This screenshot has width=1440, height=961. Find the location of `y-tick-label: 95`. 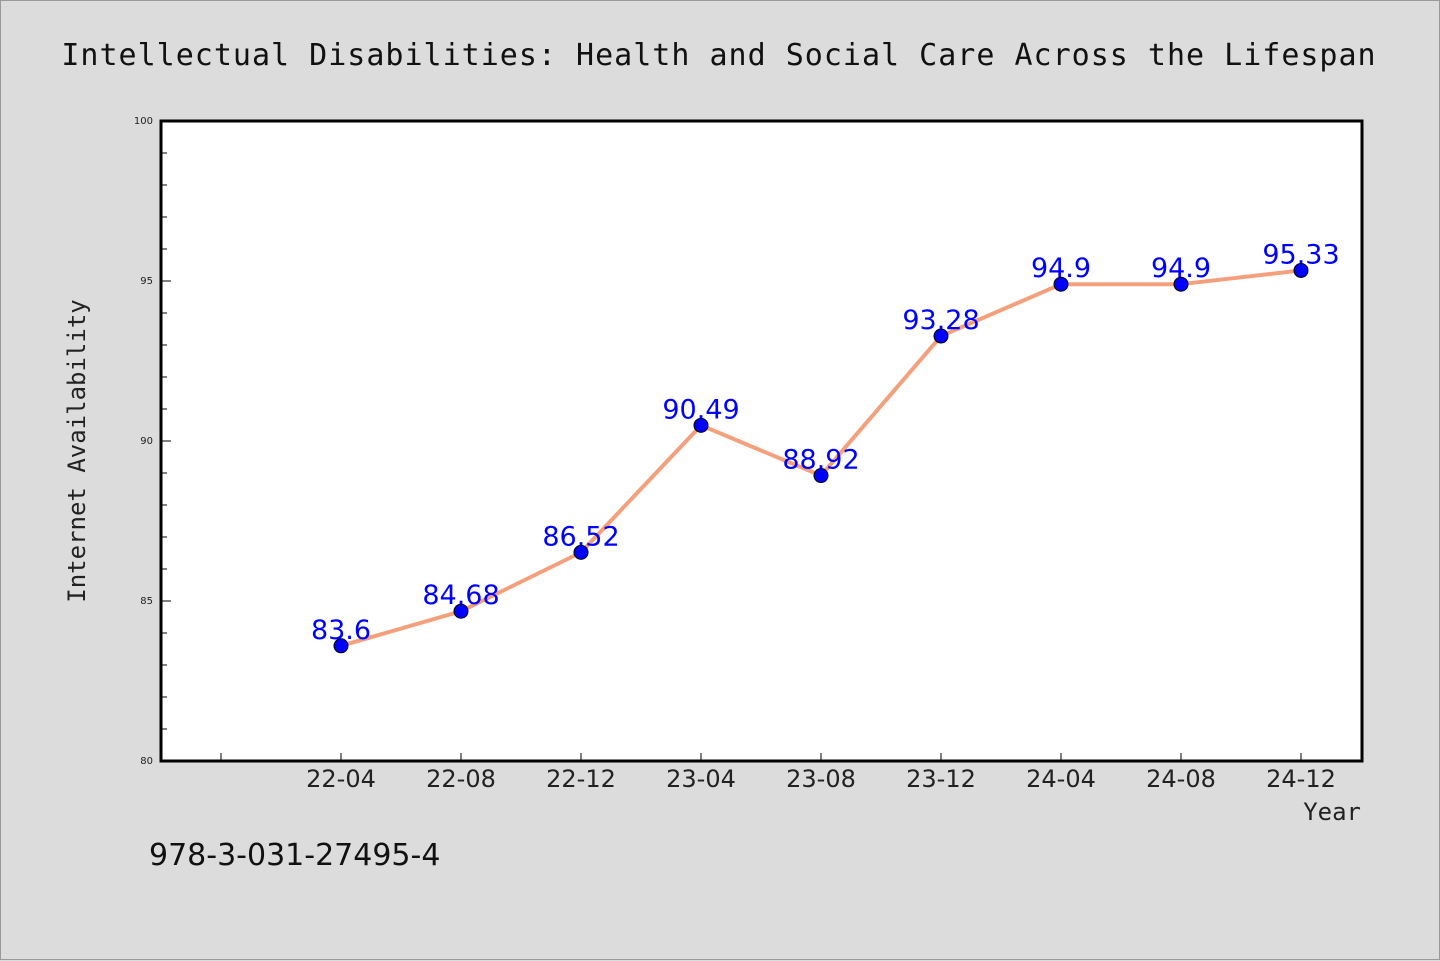

y-tick-label: 95 is located at coordinates (146, 281).